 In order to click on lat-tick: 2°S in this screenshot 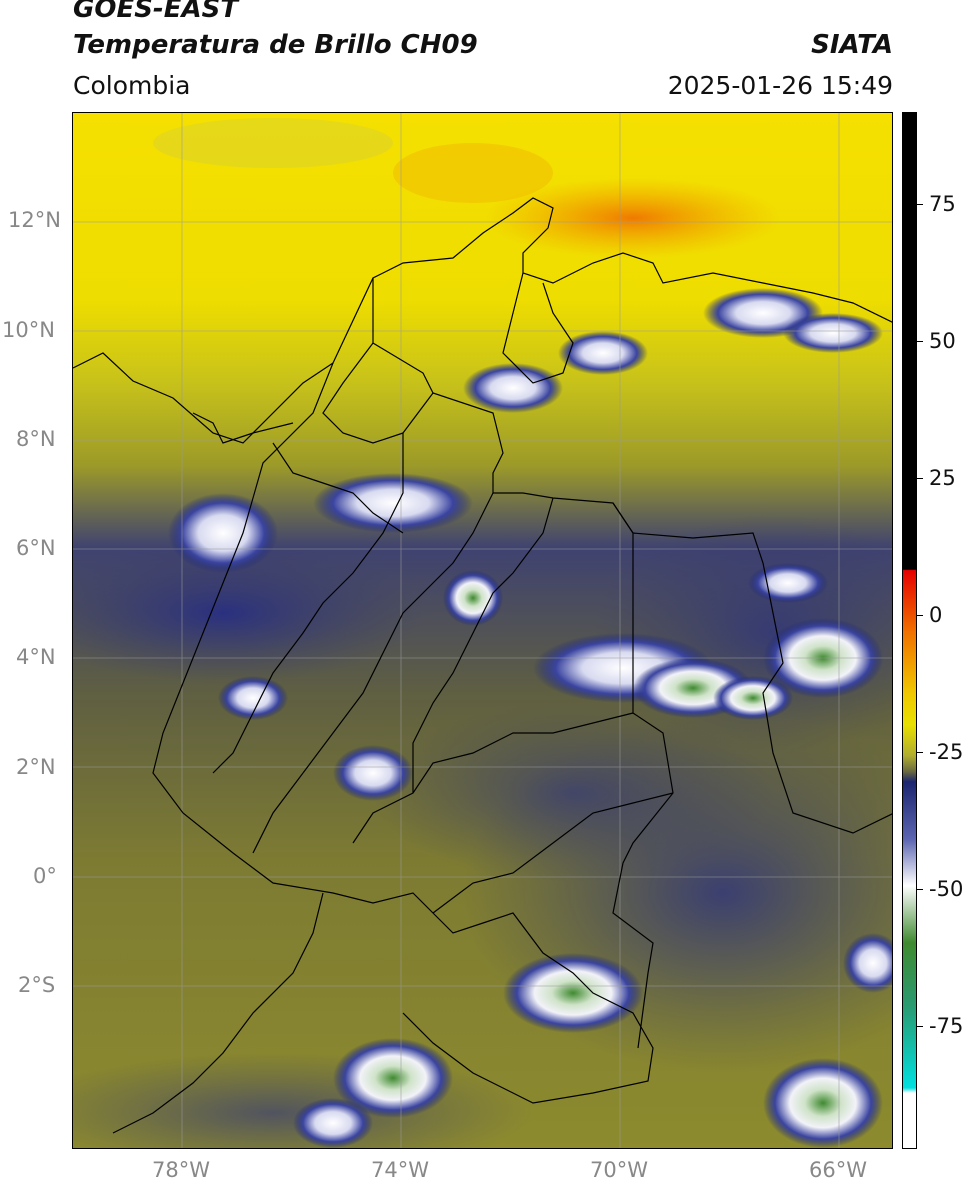, I will do `click(37, 985)`.